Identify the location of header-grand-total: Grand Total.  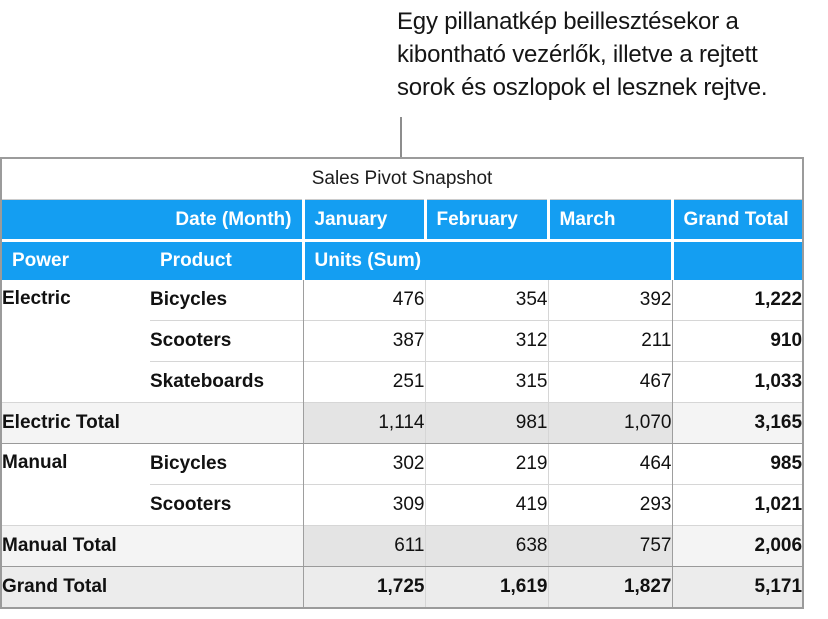
(736, 220).